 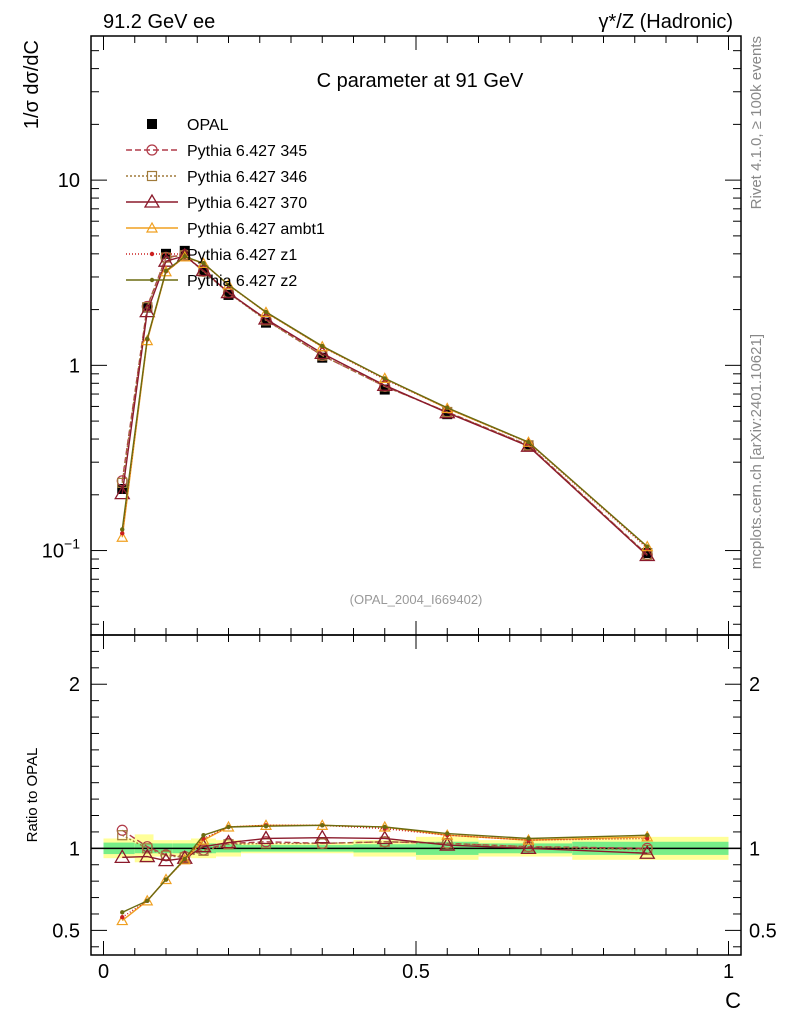 I want to click on ratio-series-pythia-6-427-z2, so click(x=385, y=869).